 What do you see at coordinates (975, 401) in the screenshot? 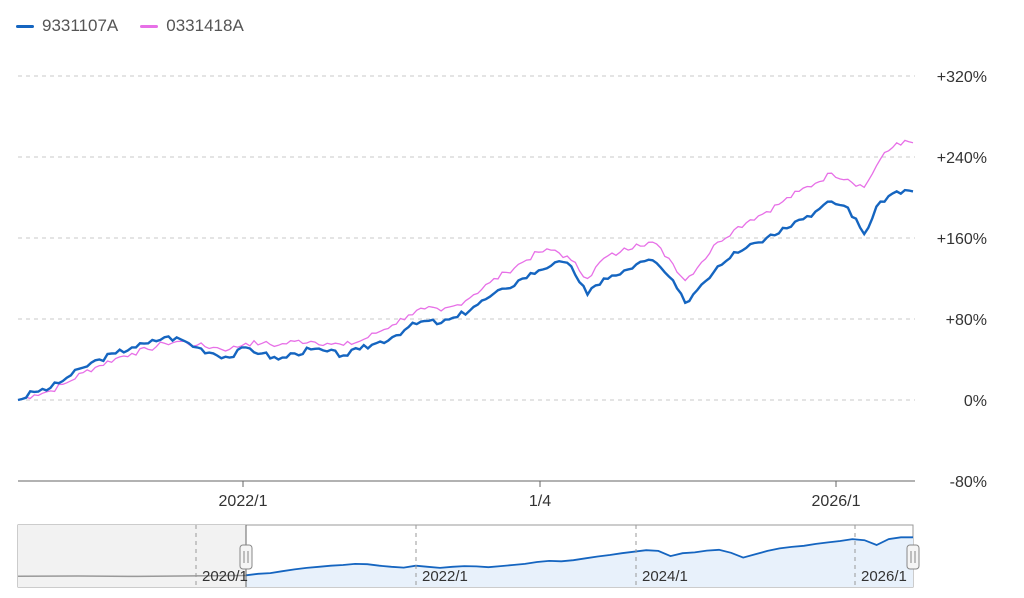
I see `y-tick-label: 0%` at bounding box center [975, 401].